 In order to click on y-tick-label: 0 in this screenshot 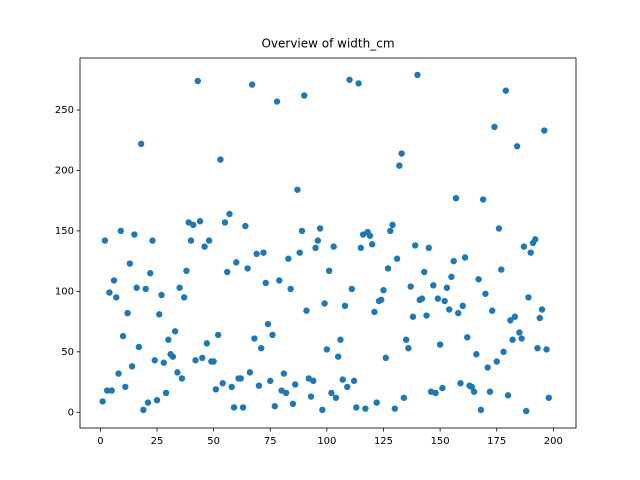, I will do `click(71, 412)`.